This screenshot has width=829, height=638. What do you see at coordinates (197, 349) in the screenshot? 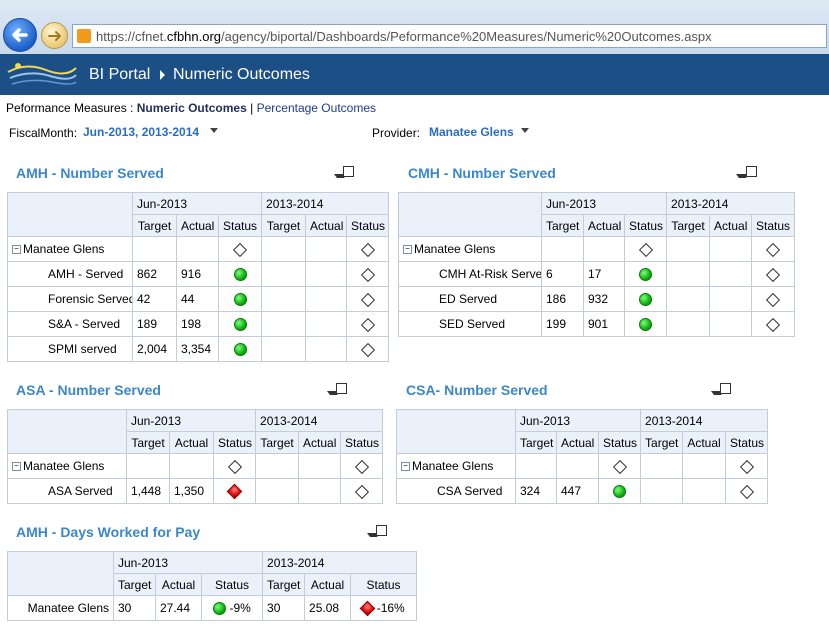
I see `table-cell: 3,354` at bounding box center [197, 349].